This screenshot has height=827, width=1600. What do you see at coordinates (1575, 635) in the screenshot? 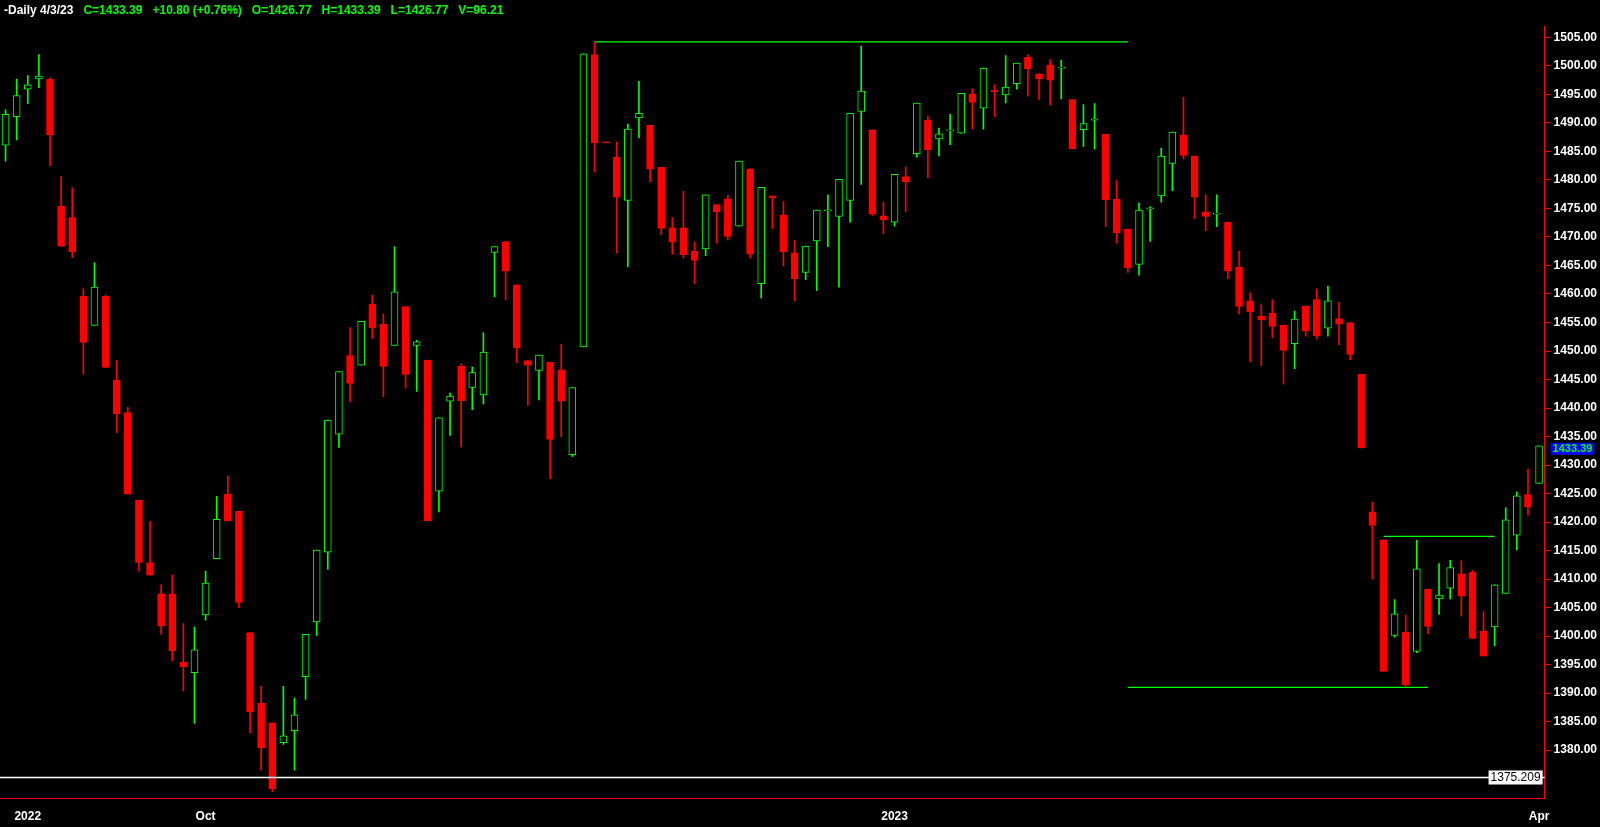
I see `y-tick-label: 1400.00` at bounding box center [1575, 635].